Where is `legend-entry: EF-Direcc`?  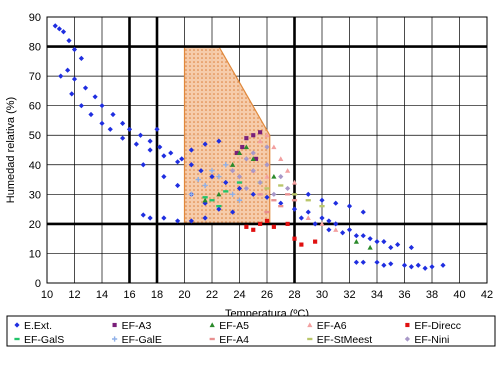
legend-entry: EF-Direcc is located at coordinates (433, 326).